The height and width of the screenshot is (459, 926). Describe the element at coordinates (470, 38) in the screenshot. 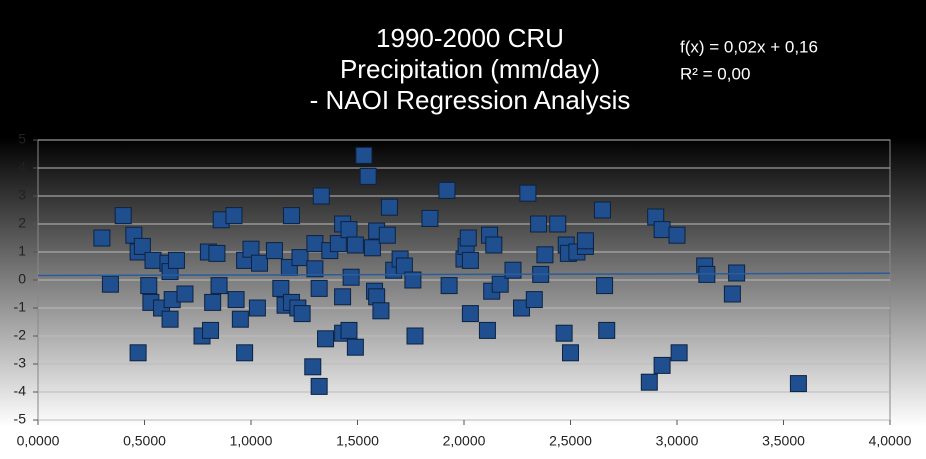

I see `title-line: 1990-2000 CRU` at that location.